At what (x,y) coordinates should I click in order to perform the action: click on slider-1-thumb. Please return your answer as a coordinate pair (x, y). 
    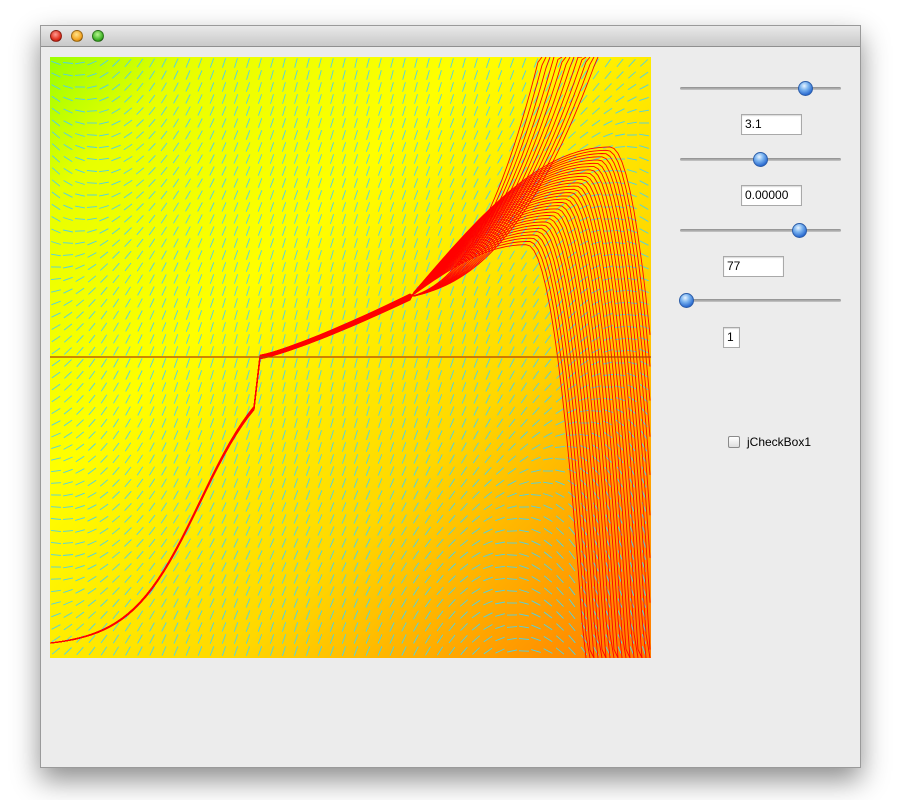
    Looking at the image, I should click on (806, 88).